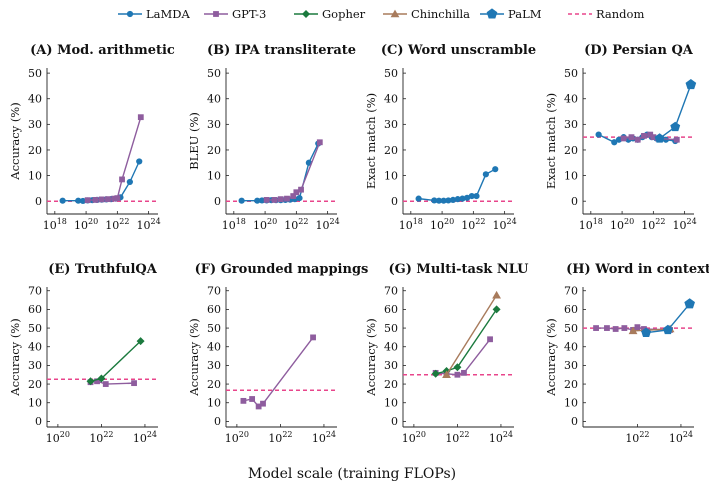 Image resolution: width=709 pixels, height=496 pixels. What do you see at coordinates (352, 474) in the screenshot?
I see `x-axis-label: Model scale (training FLOPs)` at bounding box center [352, 474].